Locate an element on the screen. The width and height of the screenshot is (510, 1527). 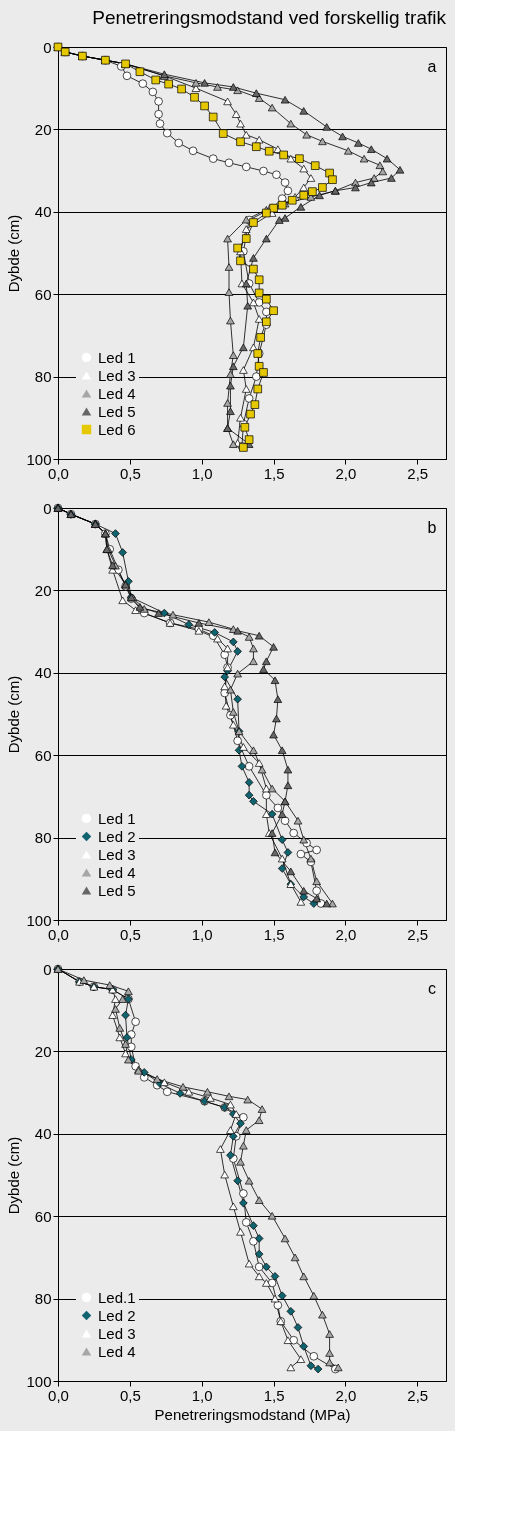
legend-label: Led 6 is located at coordinates (117, 429).